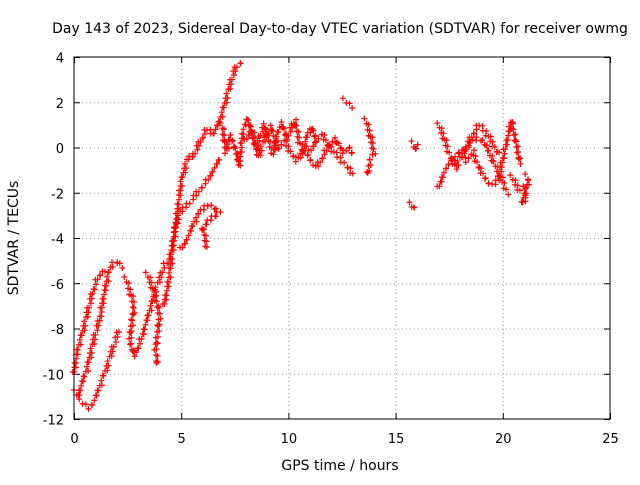 The image size is (640, 485). What do you see at coordinates (60, 149) in the screenshot?
I see `y-tick-label: 0` at bounding box center [60, 149].